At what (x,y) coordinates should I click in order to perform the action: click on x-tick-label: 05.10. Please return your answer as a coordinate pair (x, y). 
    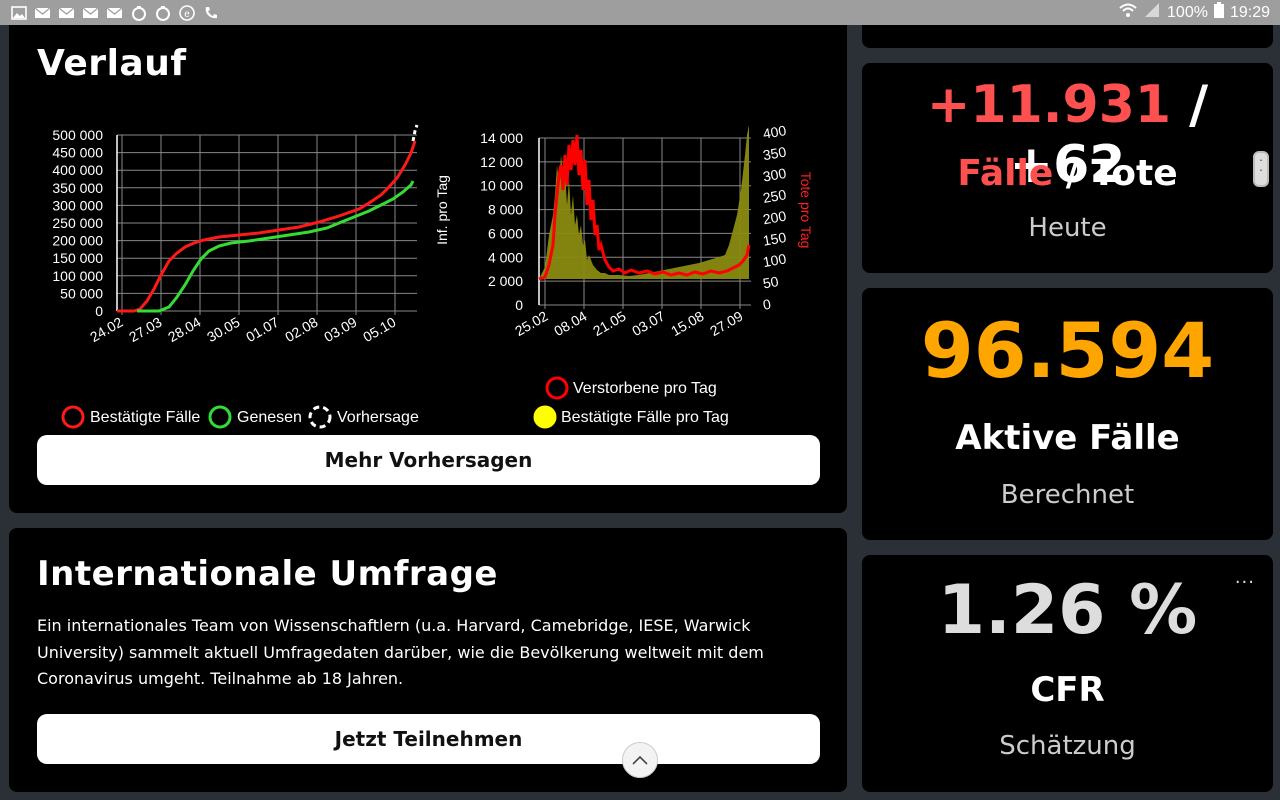
    Looking at the image, I should click on (379, 329).